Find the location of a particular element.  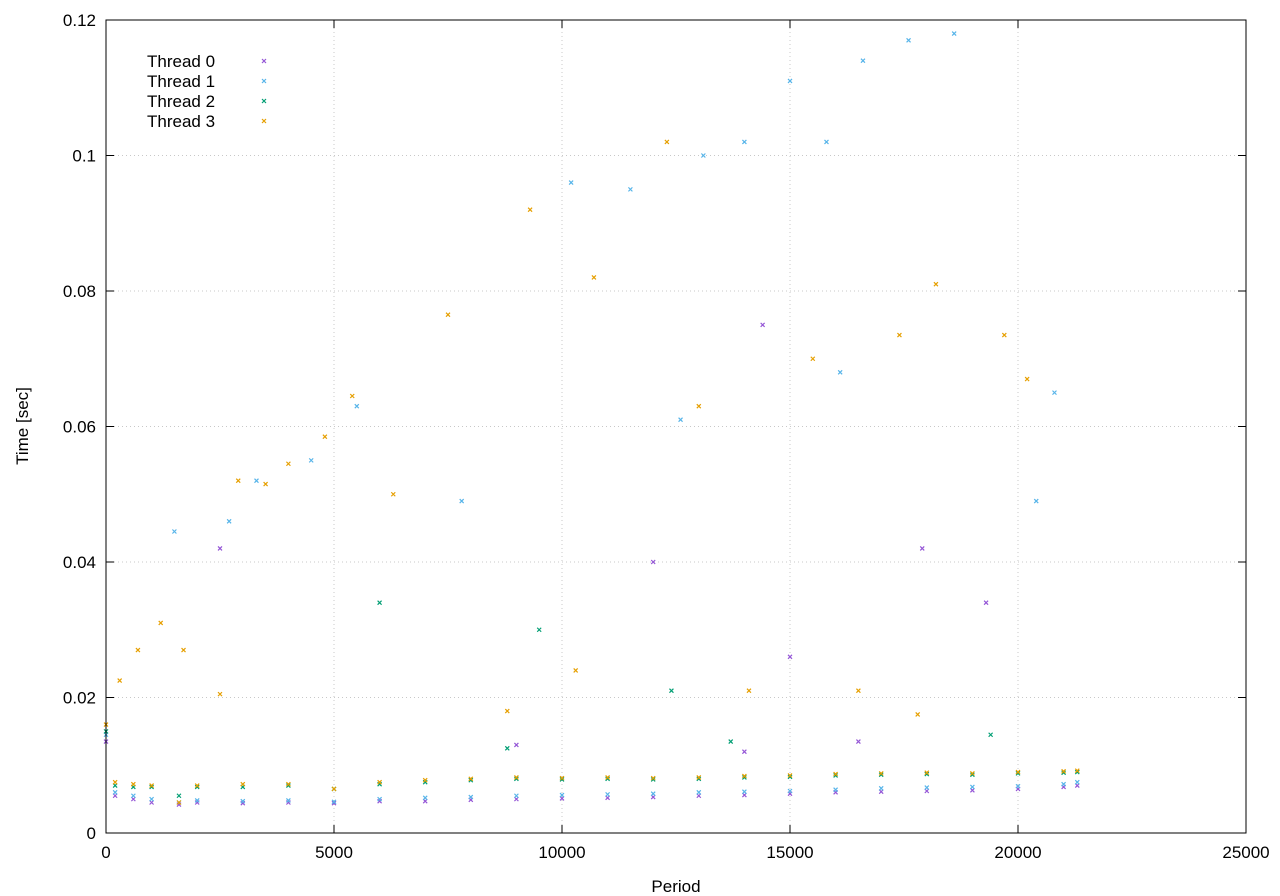

x-tick-labels: 0 5000 10000 15000 20000 25000 is located at coordinates (685, 852).